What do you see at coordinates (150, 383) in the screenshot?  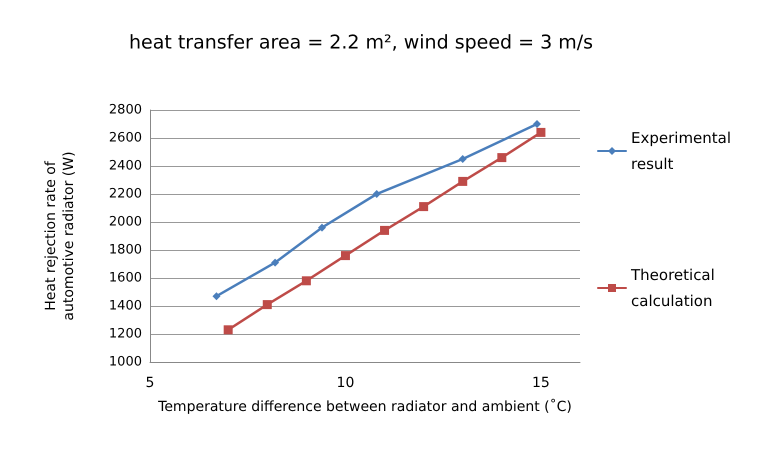 I see `x-tick-label: 5` at bounding box center [150, 383].